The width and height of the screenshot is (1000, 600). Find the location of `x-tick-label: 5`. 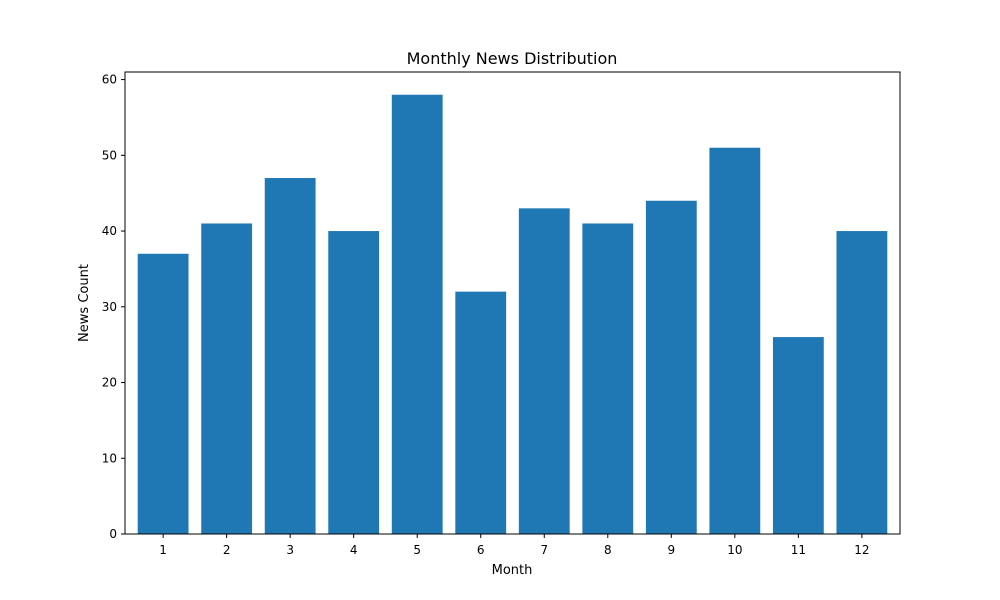

x-tick-label: 5 is located at coordinates (417, 550).